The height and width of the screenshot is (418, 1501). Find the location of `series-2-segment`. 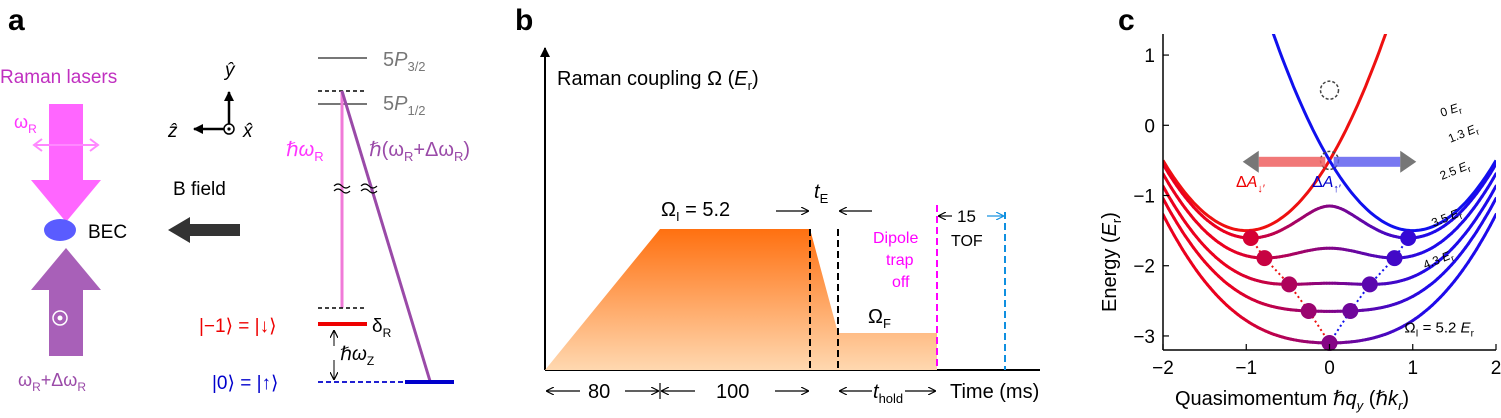

series-2-segment is located at coordinates (1493, 176).